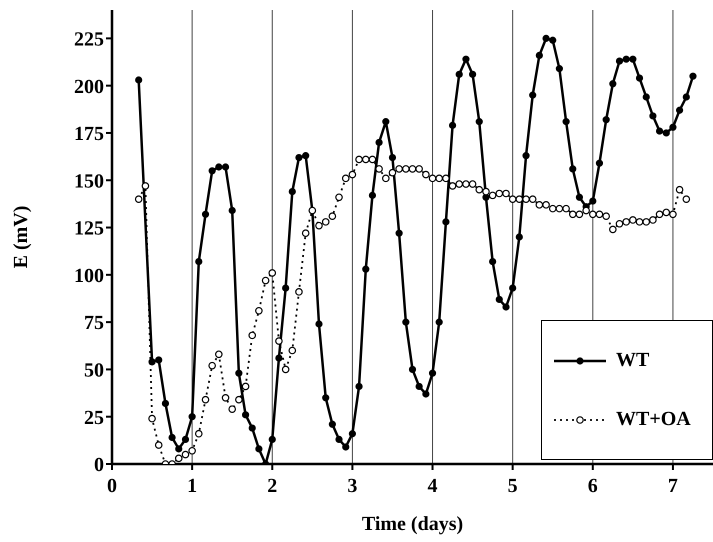  What do you see at coordinates (89, 134) in the screenshot?
I see `y-tick-label: 175` at bounding box center [89, 134].